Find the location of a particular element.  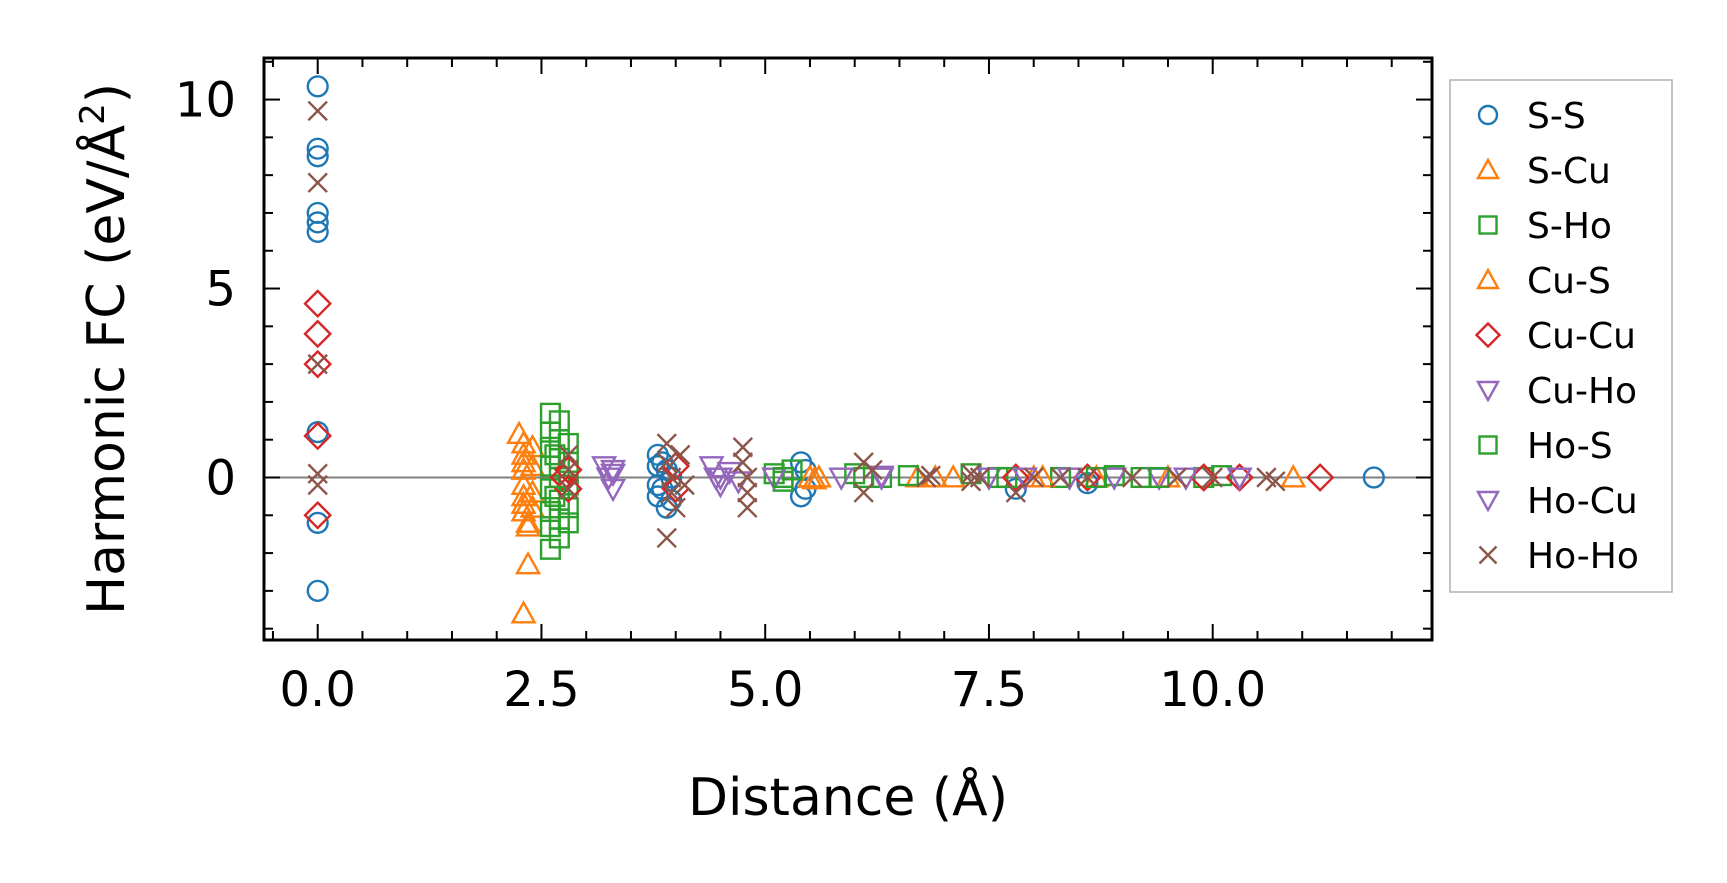

legend-label-ho-ho: Ho-Ho is located at coordinates (1583, 556).